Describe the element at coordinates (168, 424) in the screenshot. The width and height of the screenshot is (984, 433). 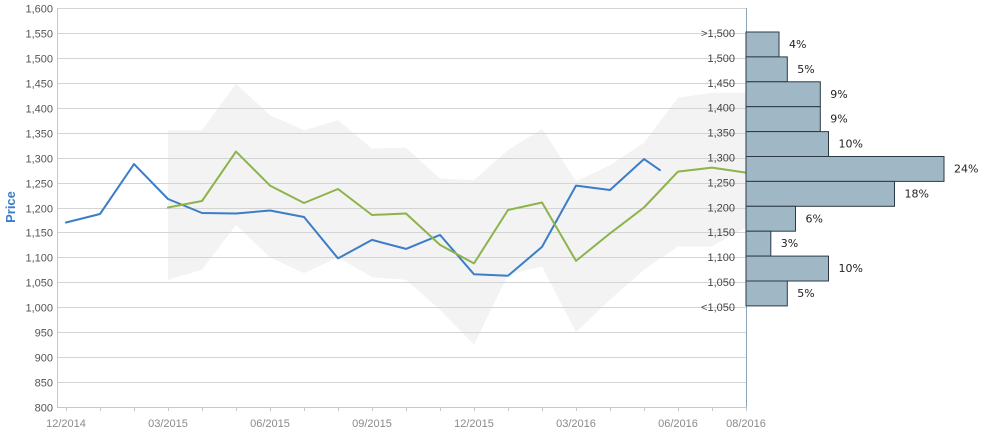
I see `x-tick-label: 03/2015` at that location.